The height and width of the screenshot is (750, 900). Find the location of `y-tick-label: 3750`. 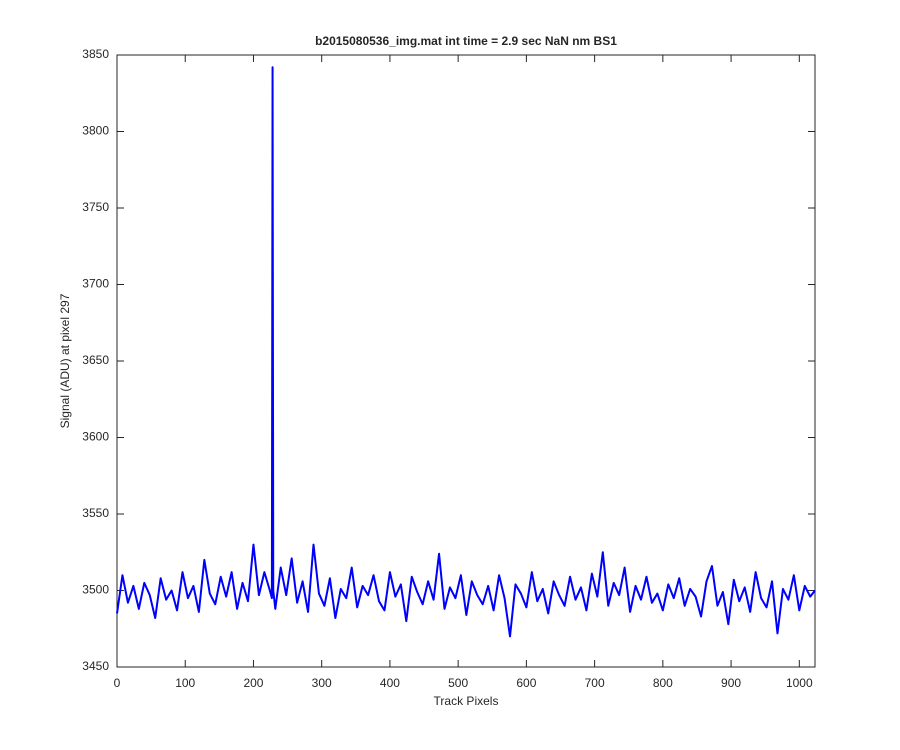

y-tick-label: 3750 is located at coordinates (95, 207).